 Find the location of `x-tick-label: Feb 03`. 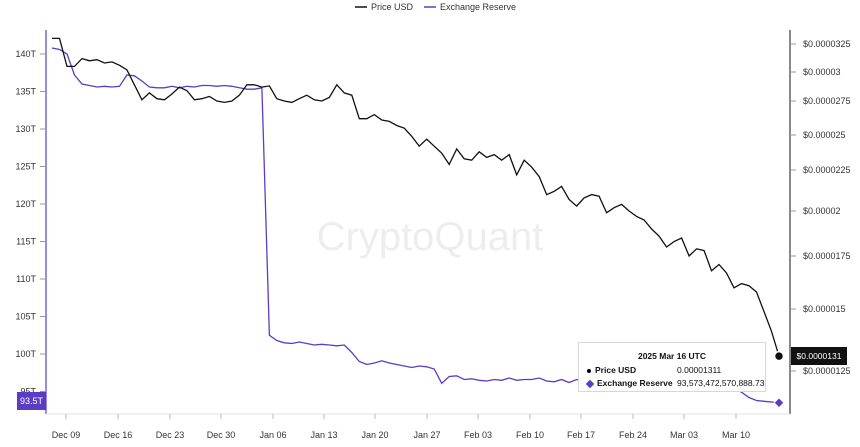

x-tick-label: Feb 03 is located at coordinates (478, 435).